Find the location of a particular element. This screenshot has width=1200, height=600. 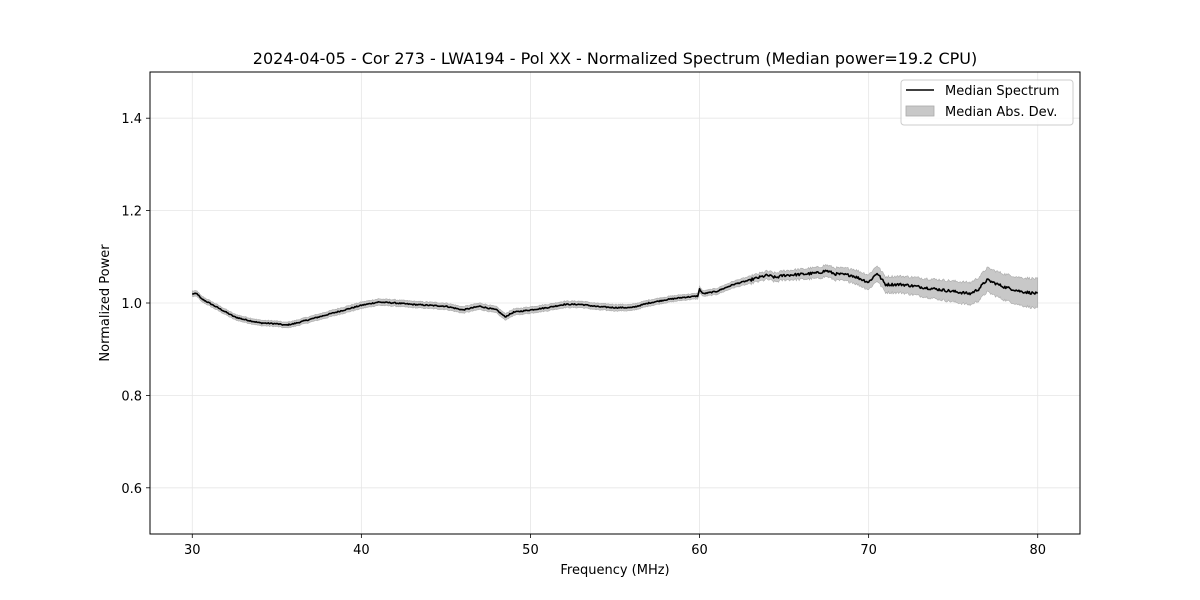

median-line-layer is located at coordinates (615, 297).